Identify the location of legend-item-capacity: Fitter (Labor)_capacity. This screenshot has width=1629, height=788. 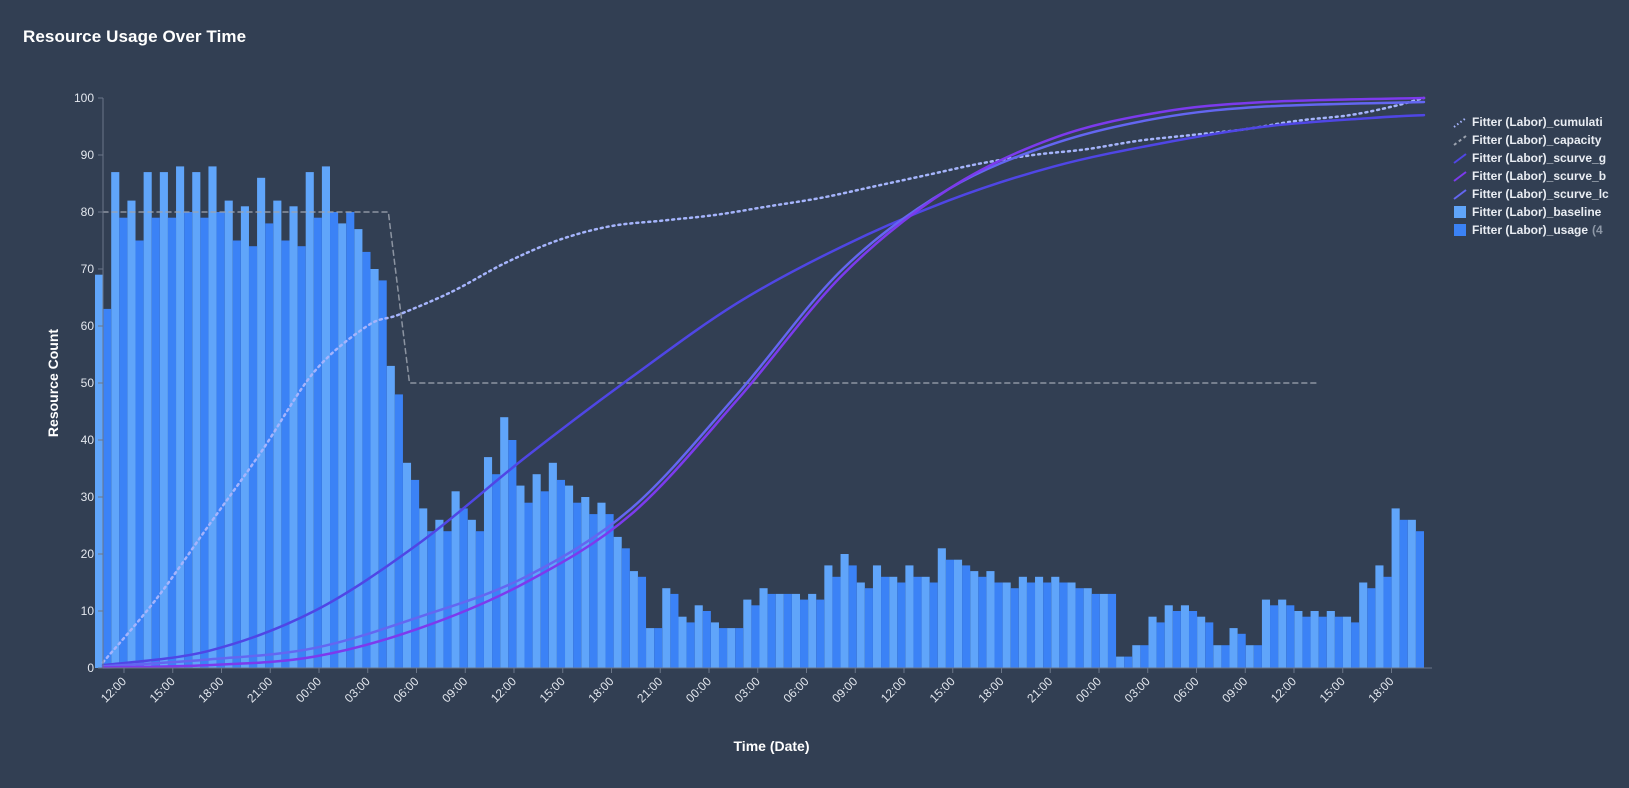
(1527, 140).